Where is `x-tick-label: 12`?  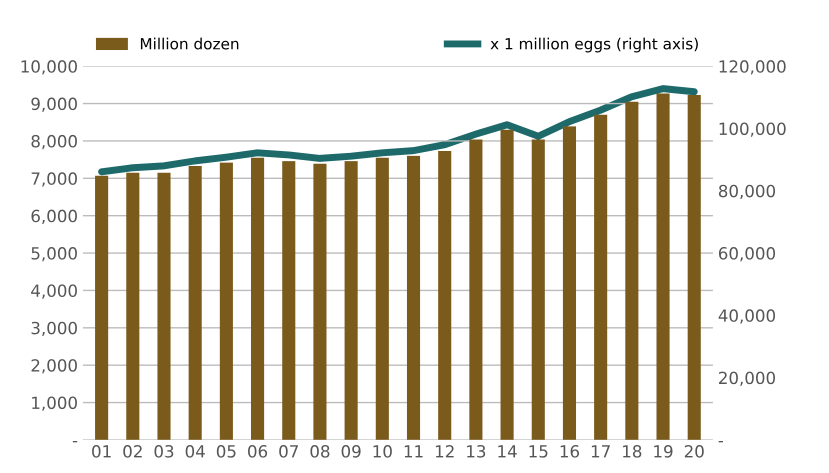 x-tick-label: 12 is located at coordinates (445, 451).